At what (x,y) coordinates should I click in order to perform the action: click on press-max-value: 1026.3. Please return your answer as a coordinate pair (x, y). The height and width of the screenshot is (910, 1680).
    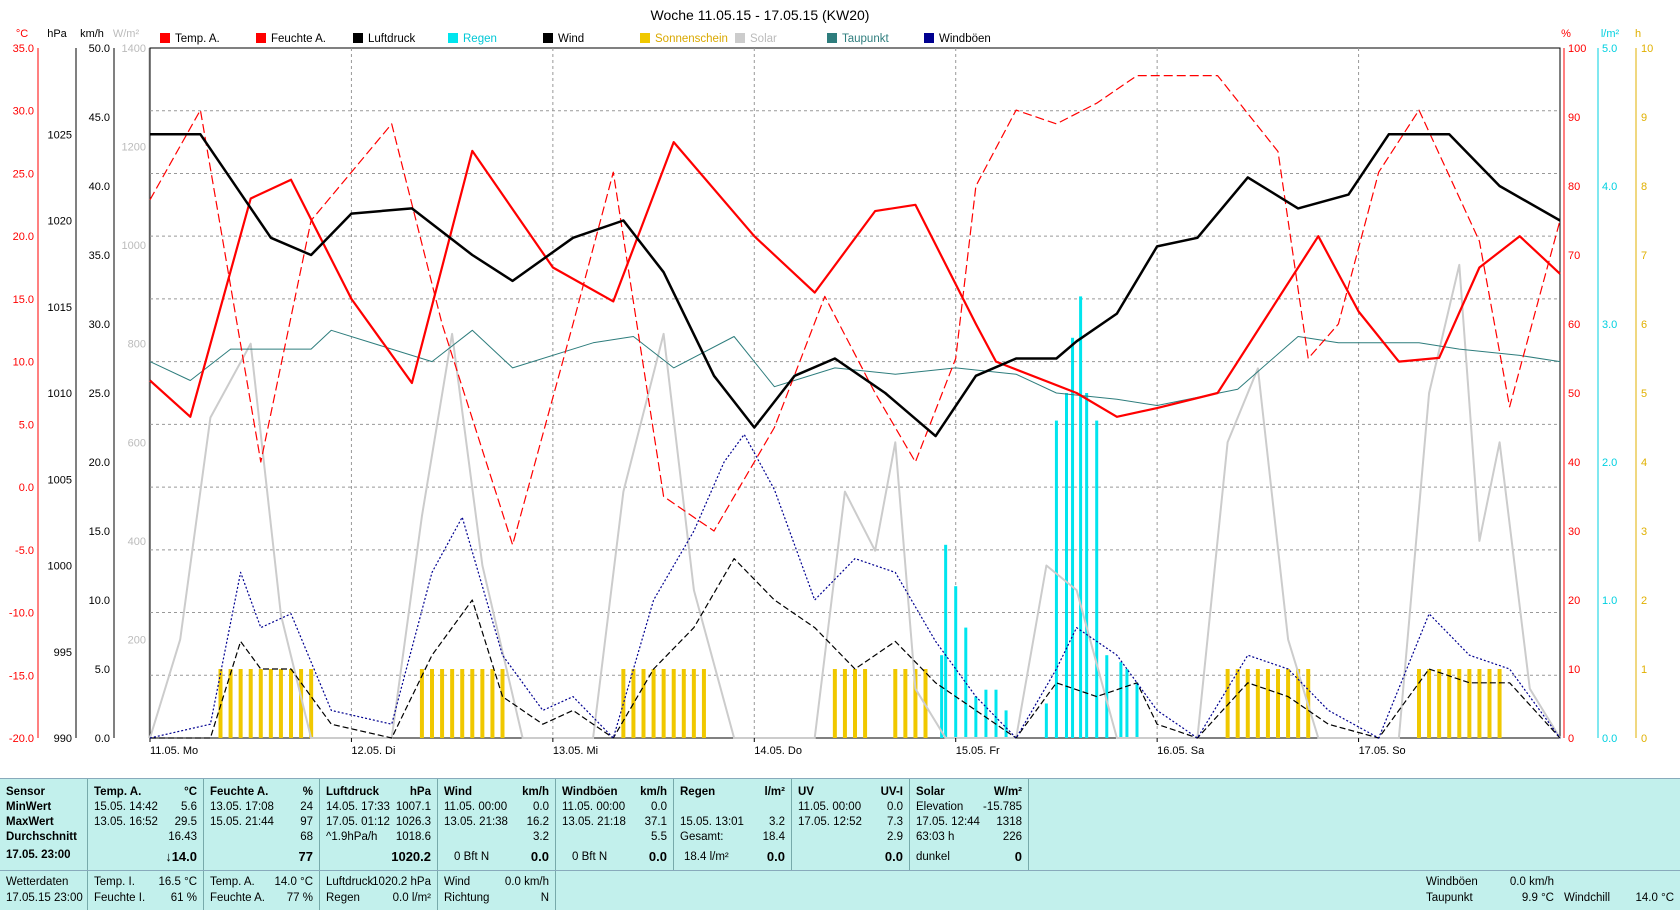
    Looking at the image, I should click on (413, 822).